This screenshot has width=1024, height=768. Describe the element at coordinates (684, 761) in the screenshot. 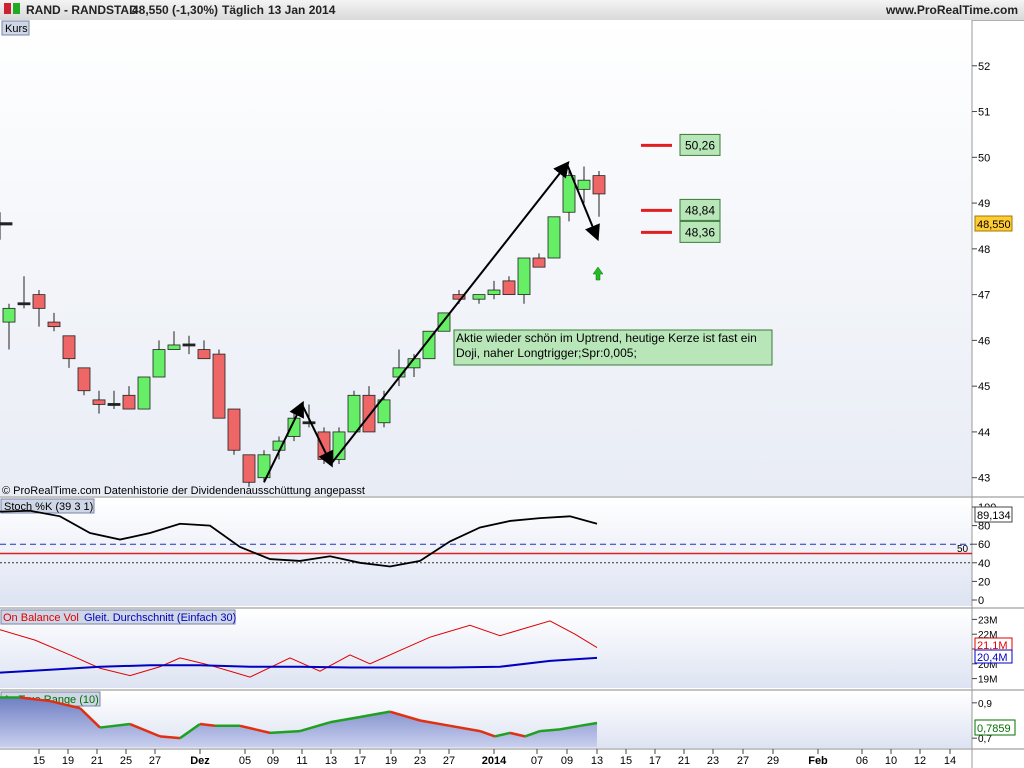

I see `x-tick-label: 21` at that location.